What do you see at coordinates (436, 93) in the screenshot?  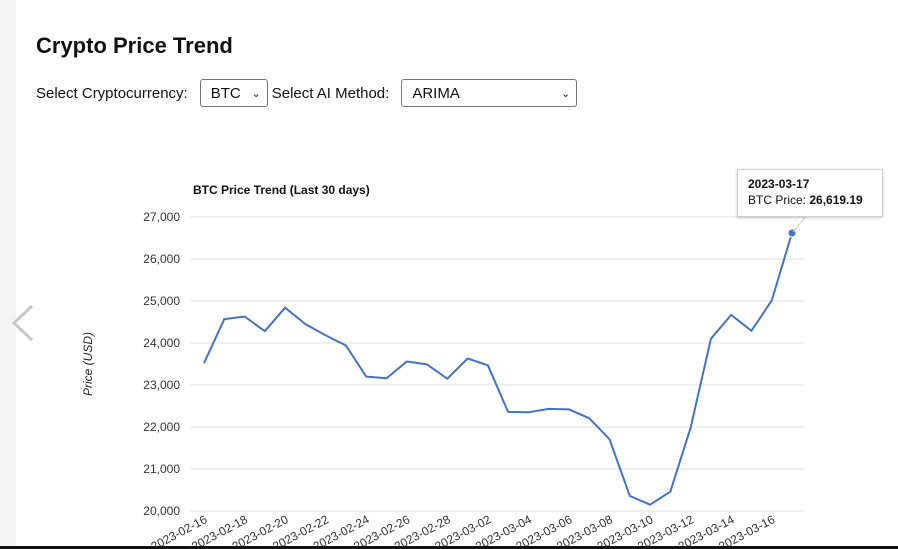 I see `method-select-value: ARIMA` at bounding box center [436, 93].